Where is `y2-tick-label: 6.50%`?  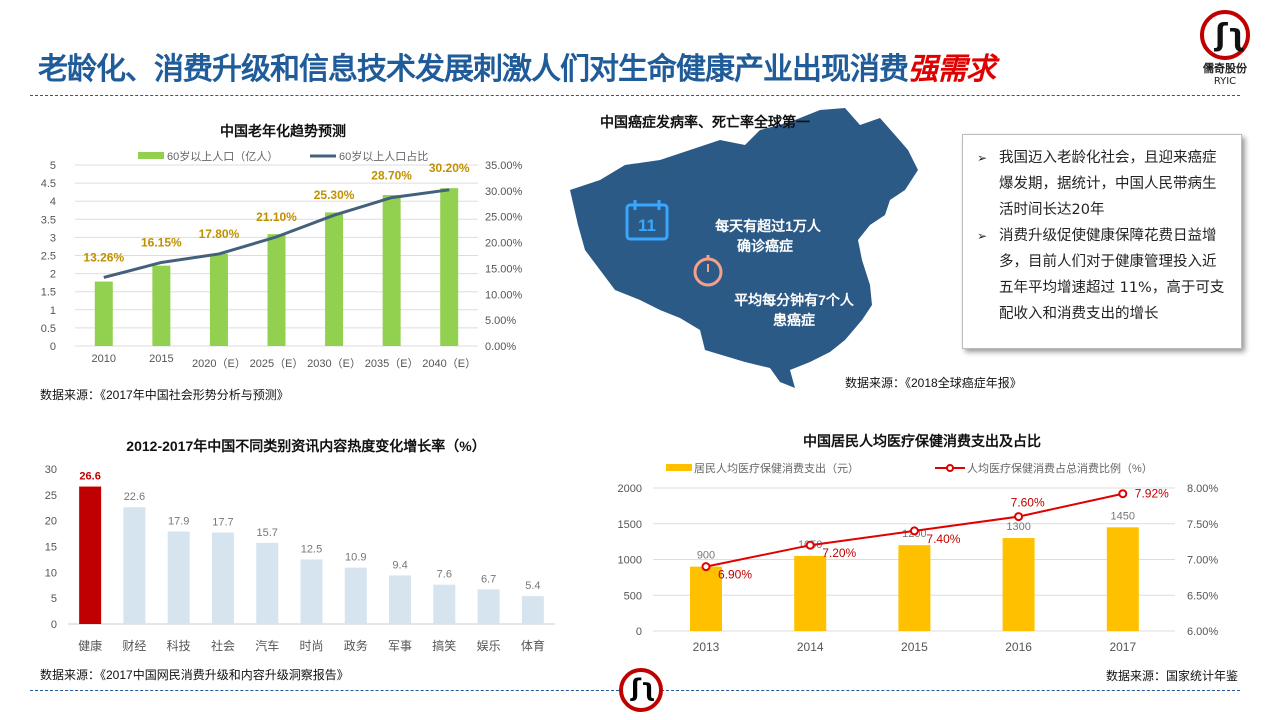 y2-tick-label: 6.50% is located at coordinates (1202, 596).